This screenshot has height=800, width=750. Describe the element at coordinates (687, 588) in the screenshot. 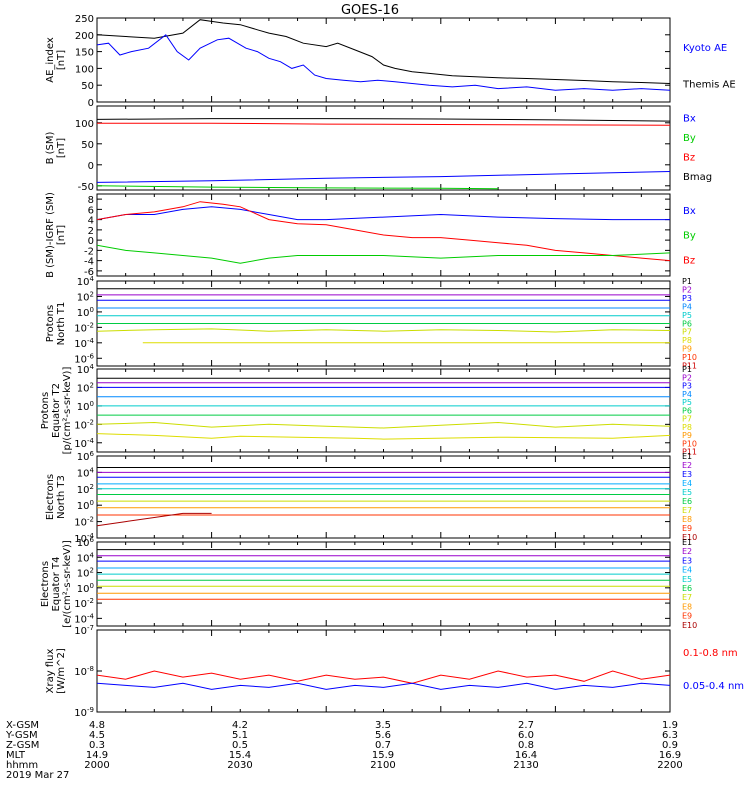

I see `legend-entry-e6: E6` at that location.